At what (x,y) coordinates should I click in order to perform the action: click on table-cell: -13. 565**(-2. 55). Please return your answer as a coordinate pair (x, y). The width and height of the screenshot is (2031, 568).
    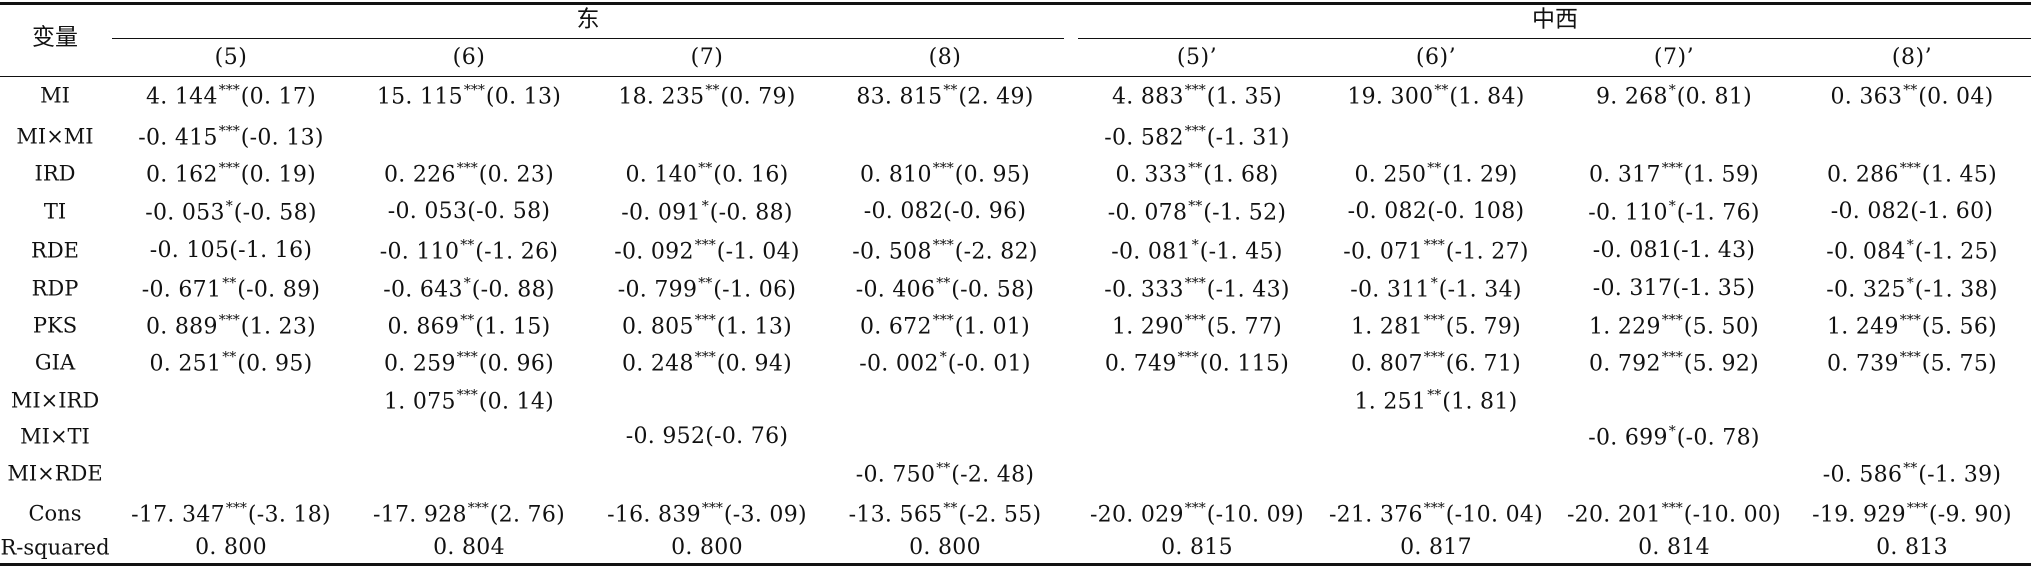
    Looking at the image, I should click on (945, 514).